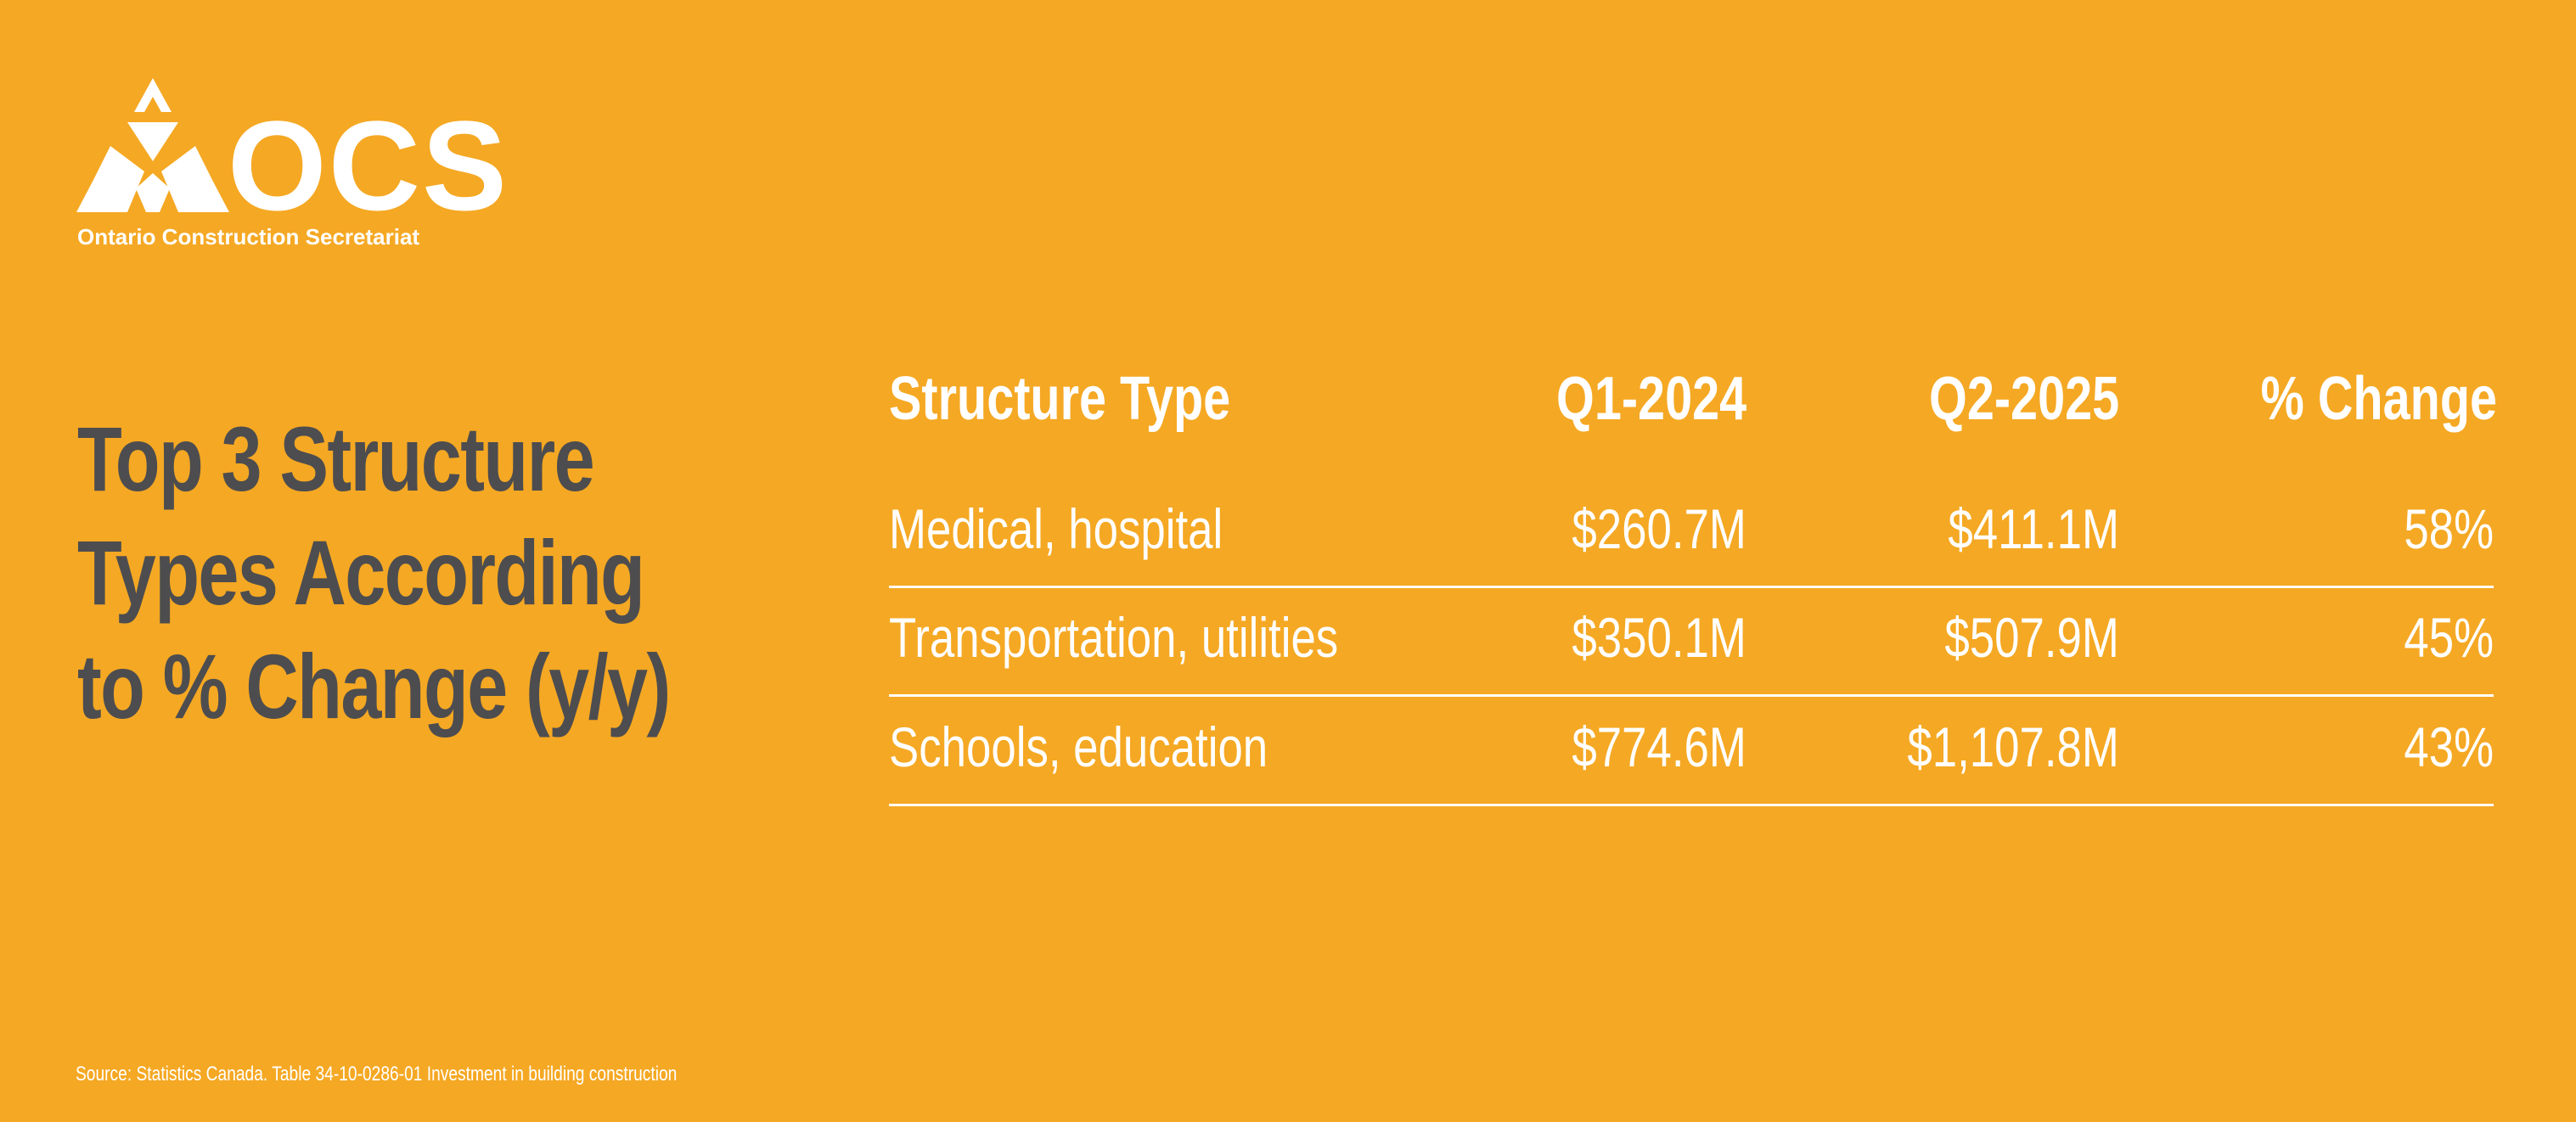  Describe the element at coordinates (1114, 637) in the screenshot. I see `table-cell: Transportation, utilities` at that location.